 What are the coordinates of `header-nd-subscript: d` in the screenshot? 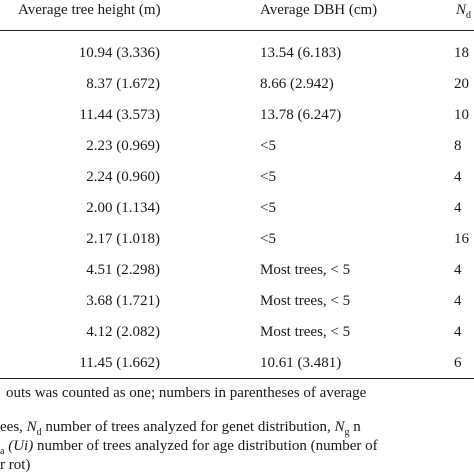 It's located at (469, 15).